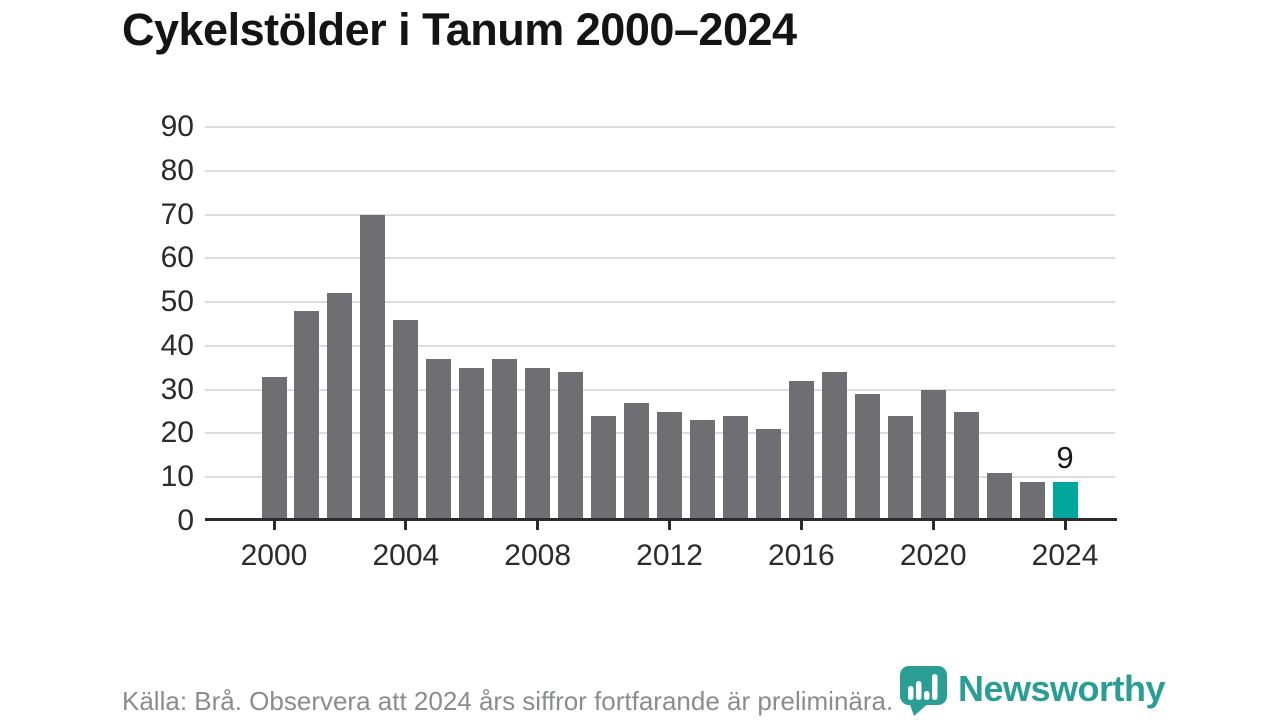  Describe the element at coordinates (670, 466) in the screenshot. I see `bar-2012` at that location.